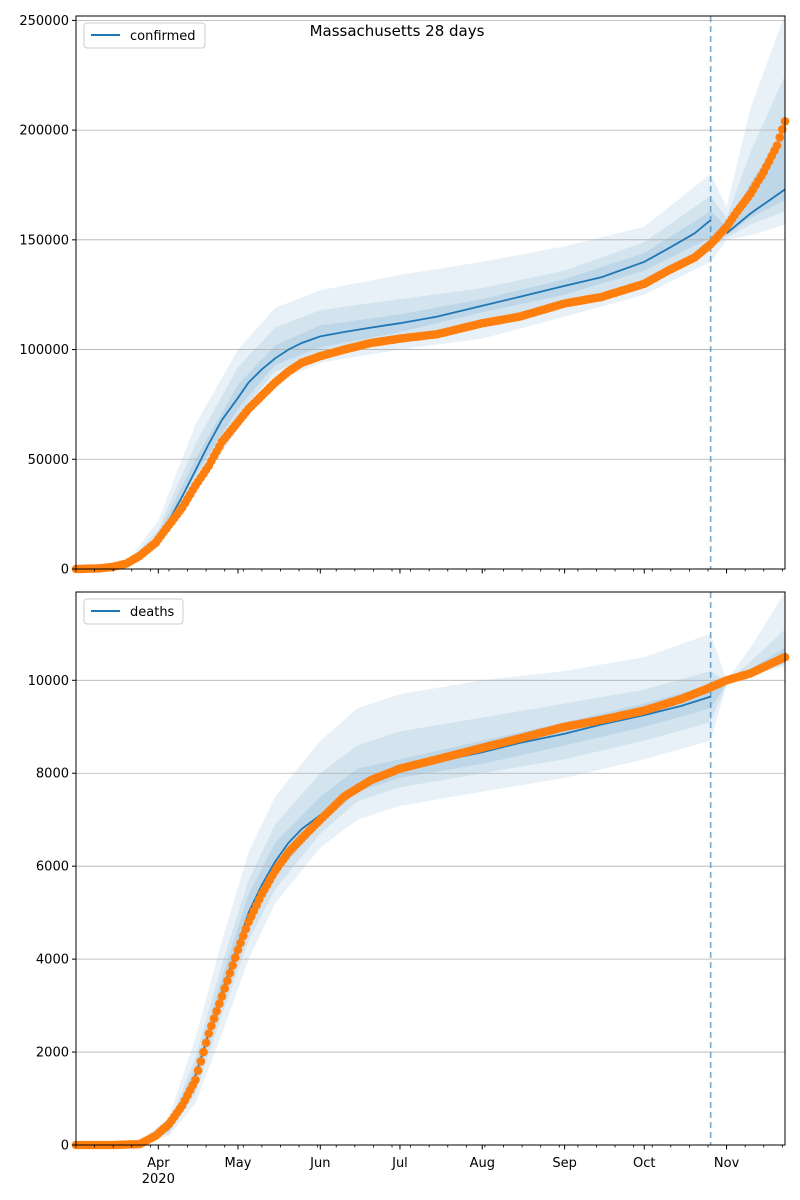 The image size is (800, 1200). Describe the element at coordinates (48, 460) in the screenshot. I see `confirmed-y-tick-label: 50000` at that location.